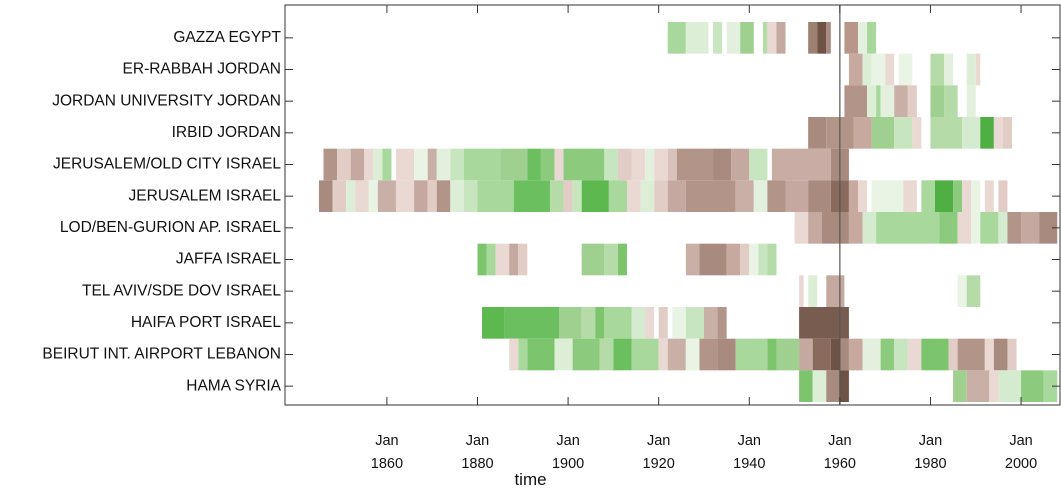  I want to click on row-label: HAMA SYRIA, so click(233, 385).